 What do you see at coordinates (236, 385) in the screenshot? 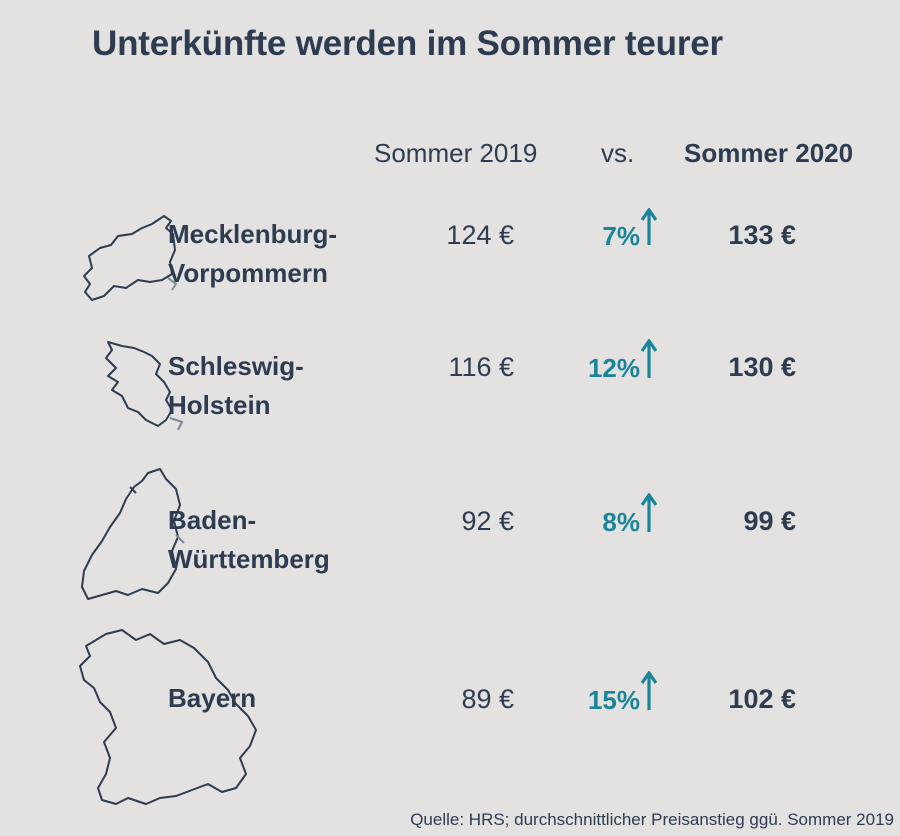
I see `region-name: Schleswig- Holstein` at bounding box center [236, 385].